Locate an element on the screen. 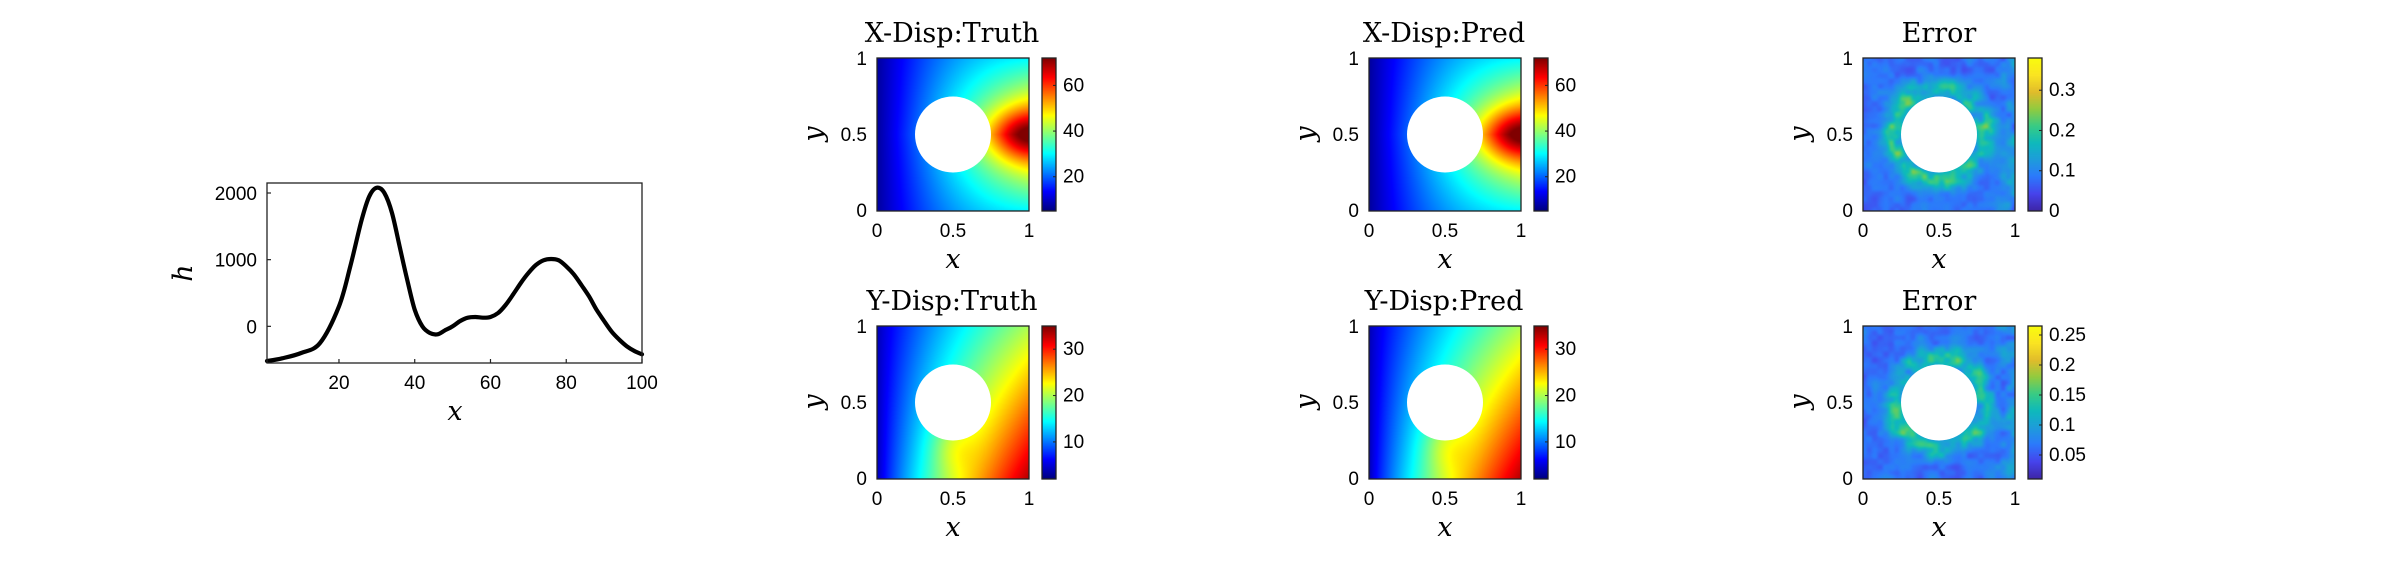  panel-x-error: Error 1 0.5 0 0 0.5 1 x y 0 0.1 0.2 0.3 is located at coordinates (1929, 146).